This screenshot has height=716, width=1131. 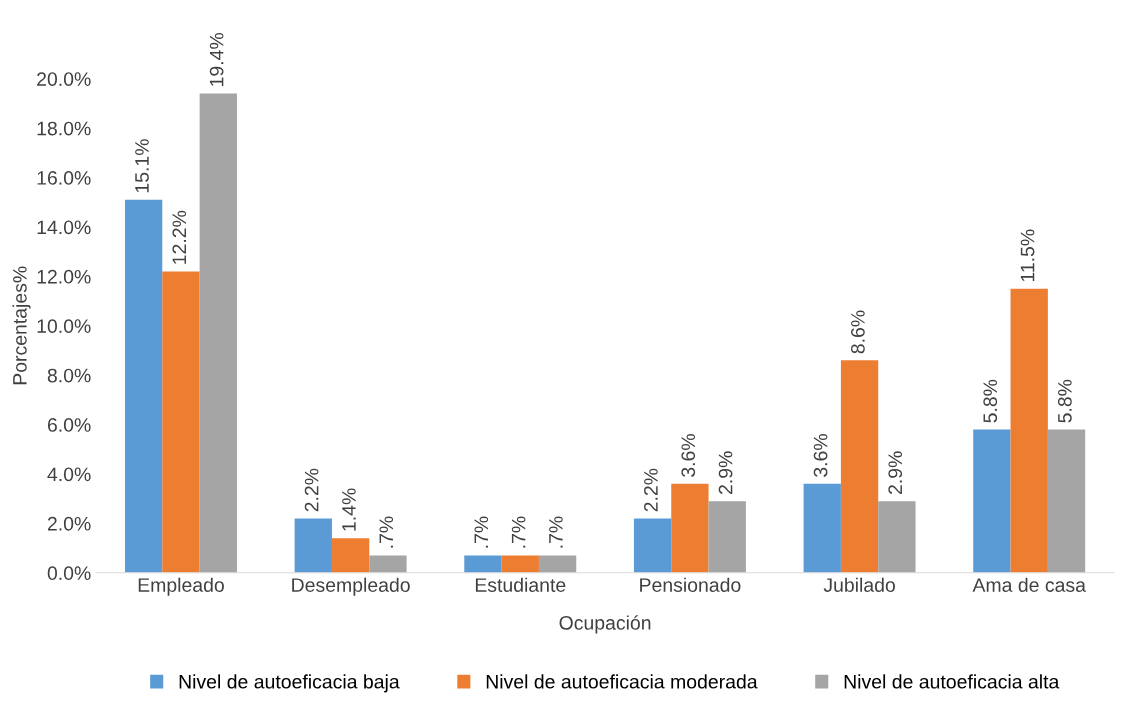 What do you see at coordinates (1029, 584) in the screenshot?
I see `x-tick-label: Ama de casa` at bounding box center [1029, 584].